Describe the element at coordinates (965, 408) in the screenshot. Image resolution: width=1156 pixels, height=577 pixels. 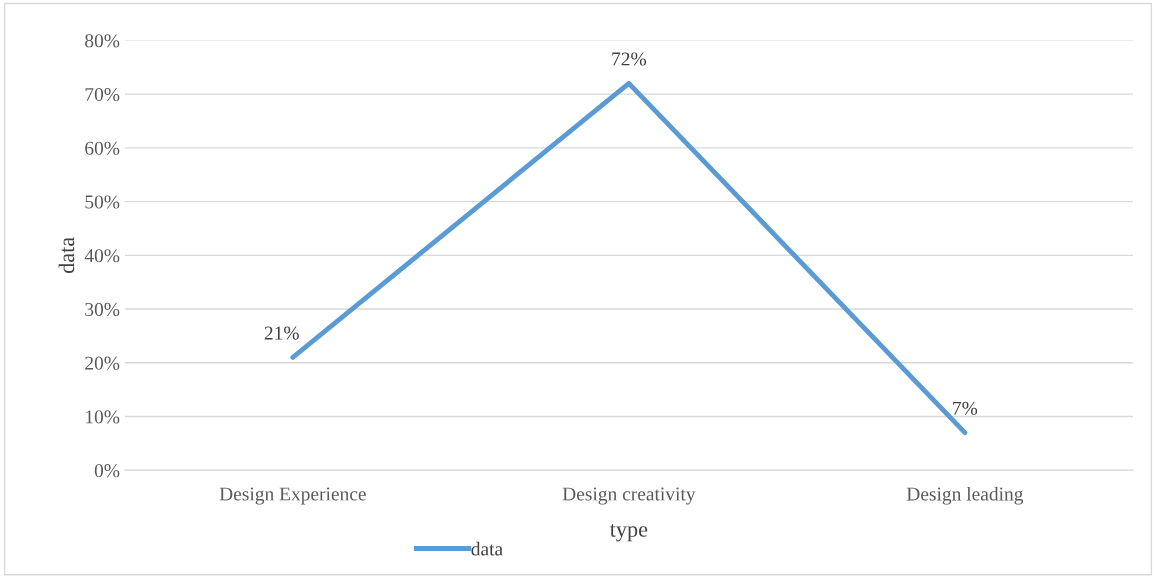
I see `data-label: 7%` at that location.